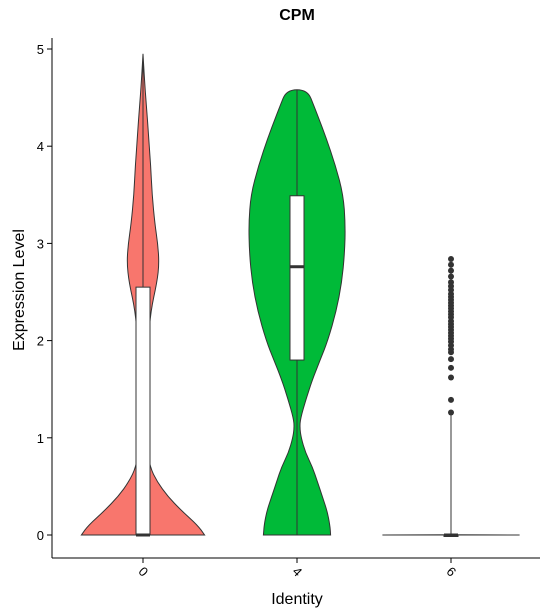 This screenshot has height=612, width=558. I want to click on y-tick-label: 5, so click(40, 49).